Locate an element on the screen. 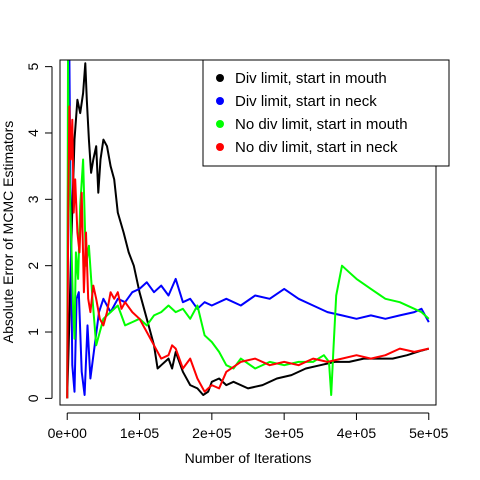  y-tick-label-1: 1 is located at coordinates (33, 332).